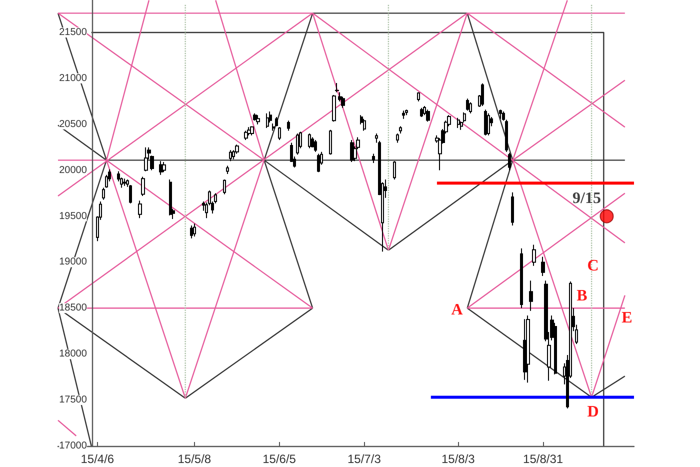 This screenshot has height=467, width=700. What do you see at coordinates (593, 266) in the screenshot?
I see `annotation: C` at bounding box center [593, 266].